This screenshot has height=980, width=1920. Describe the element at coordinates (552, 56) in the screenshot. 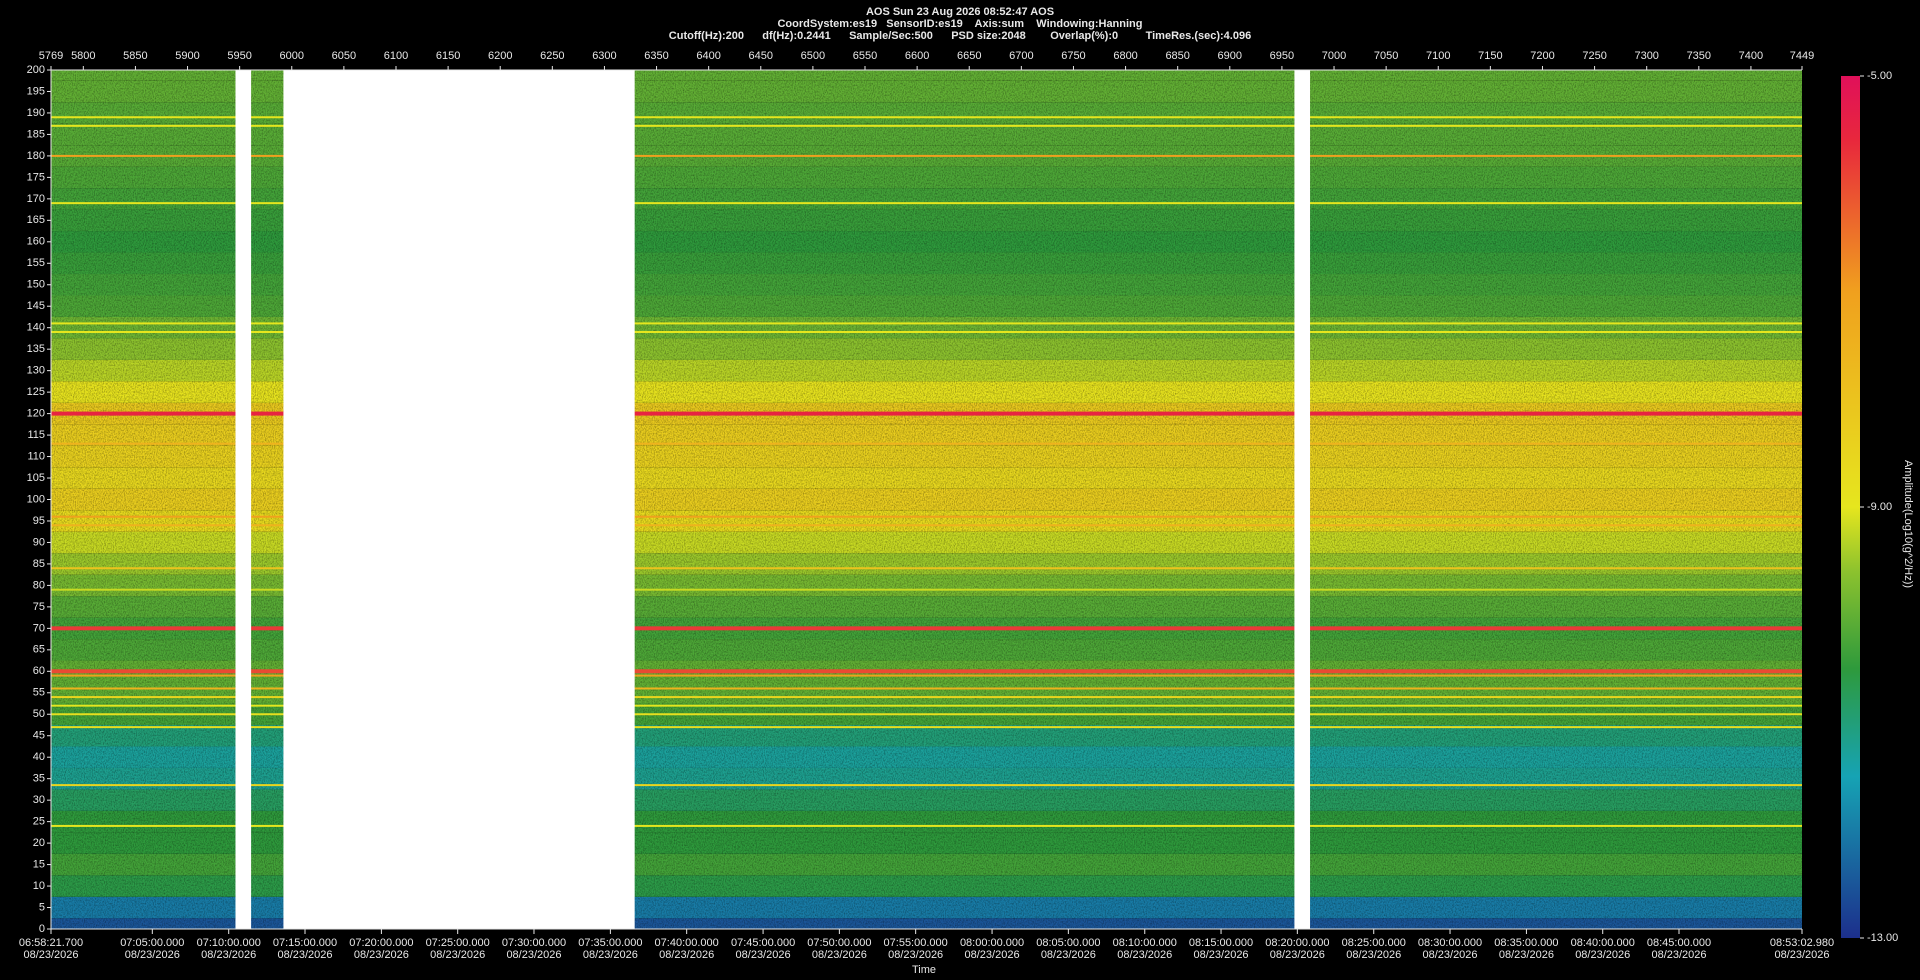

I see `x-tick-label: 6250` at that location.